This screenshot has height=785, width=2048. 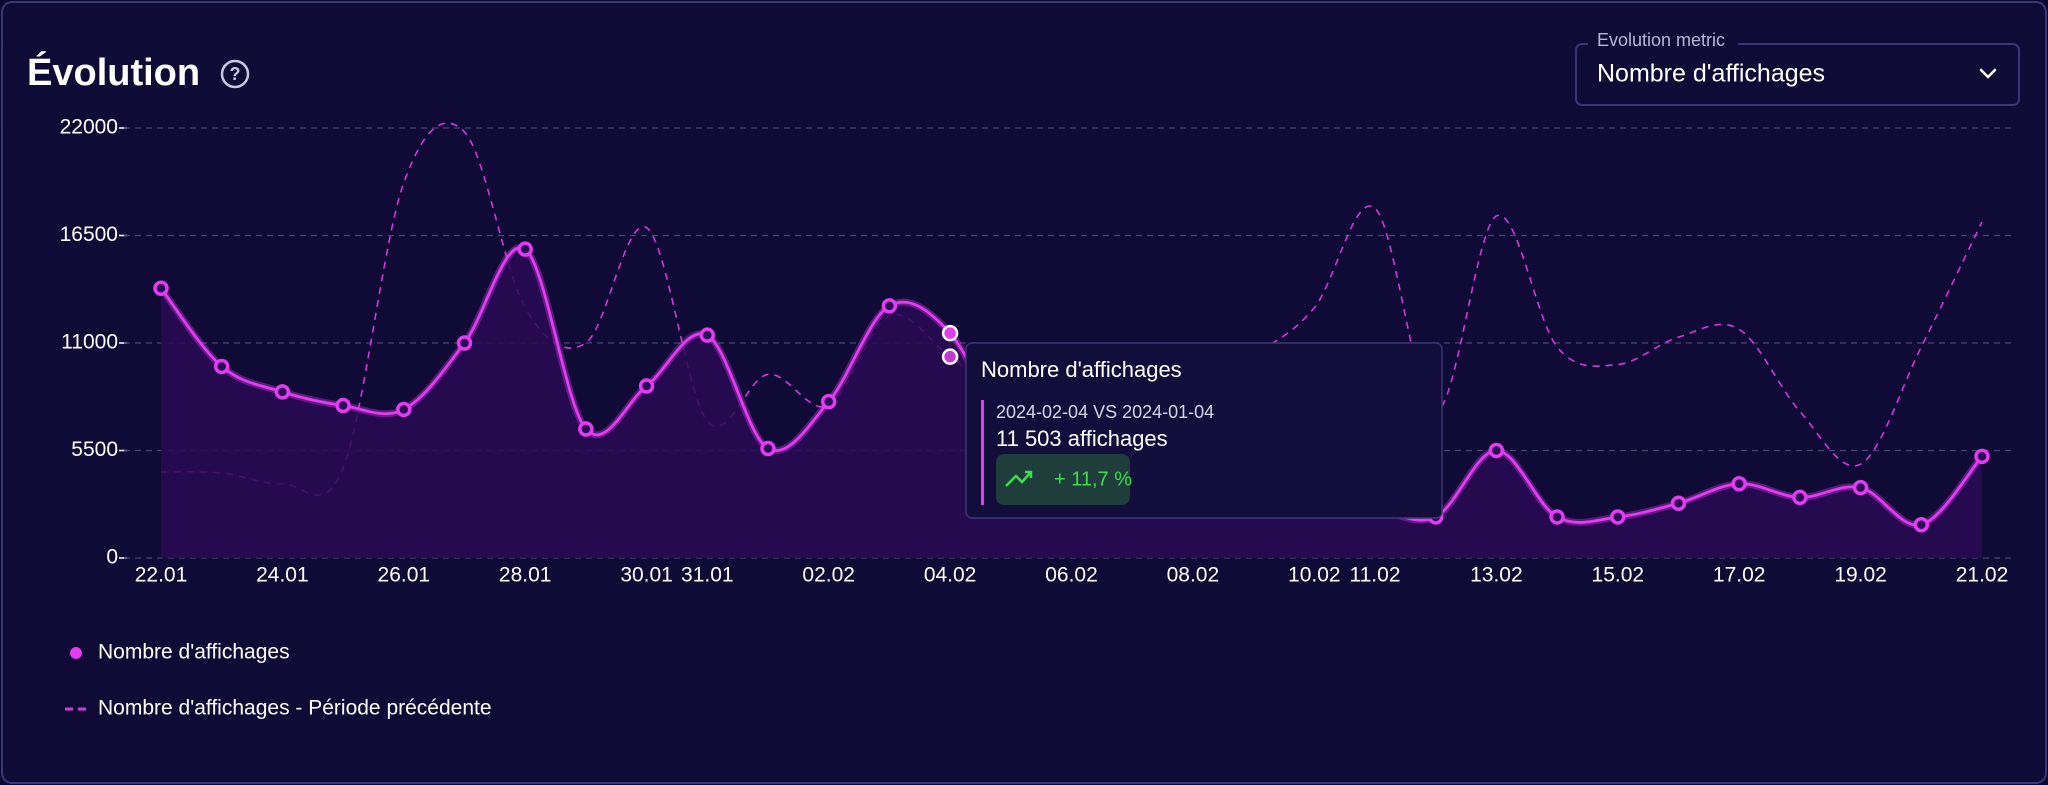 I want to click on x-tick-label: 28.01, so click(x=525, y=575).